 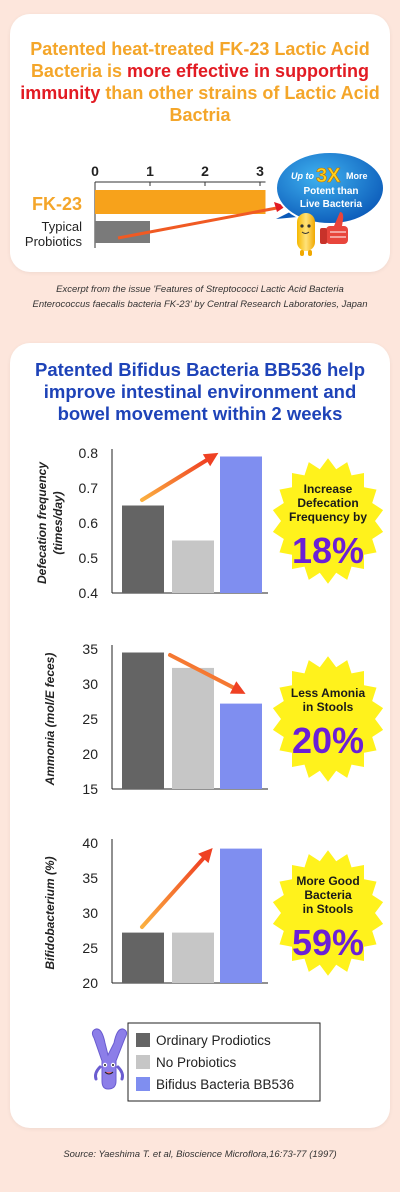 I want to click on chart-panel-2: 15 20 25 30 35 Ammonia (mol/E feces), so click(x=155, y=719).